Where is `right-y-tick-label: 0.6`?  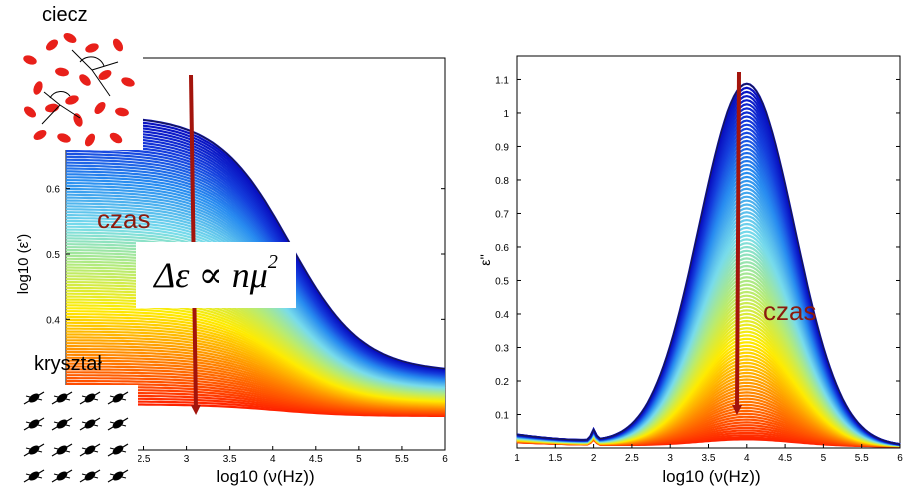 right-y-tick-label: 0.6 is located at coordinates (502, 248).